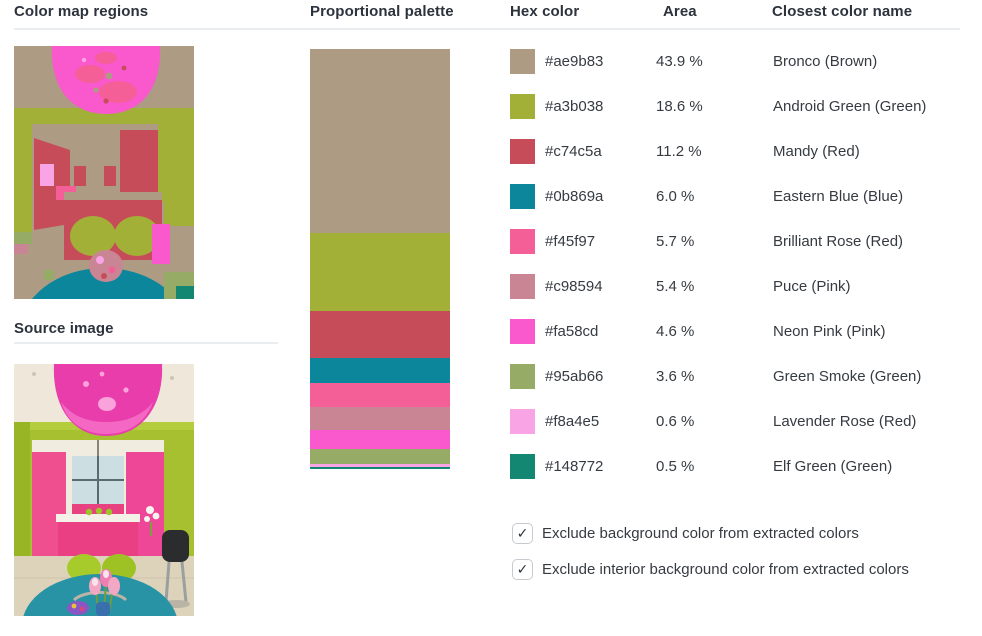  I want to click on color-name: Green Smoke (Green), so click(847, 376).